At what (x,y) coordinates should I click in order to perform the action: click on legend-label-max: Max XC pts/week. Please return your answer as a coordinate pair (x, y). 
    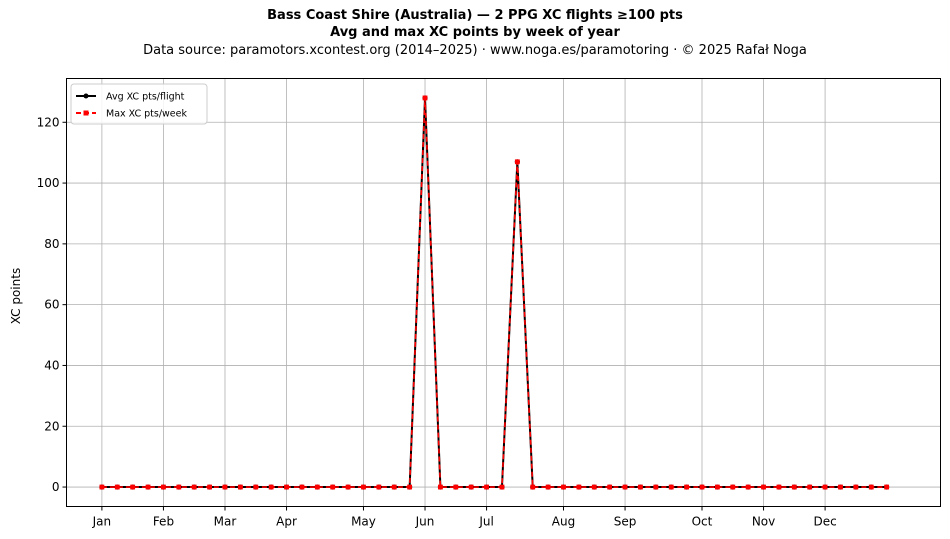
    Looking at the image, I should click on (146, 114).